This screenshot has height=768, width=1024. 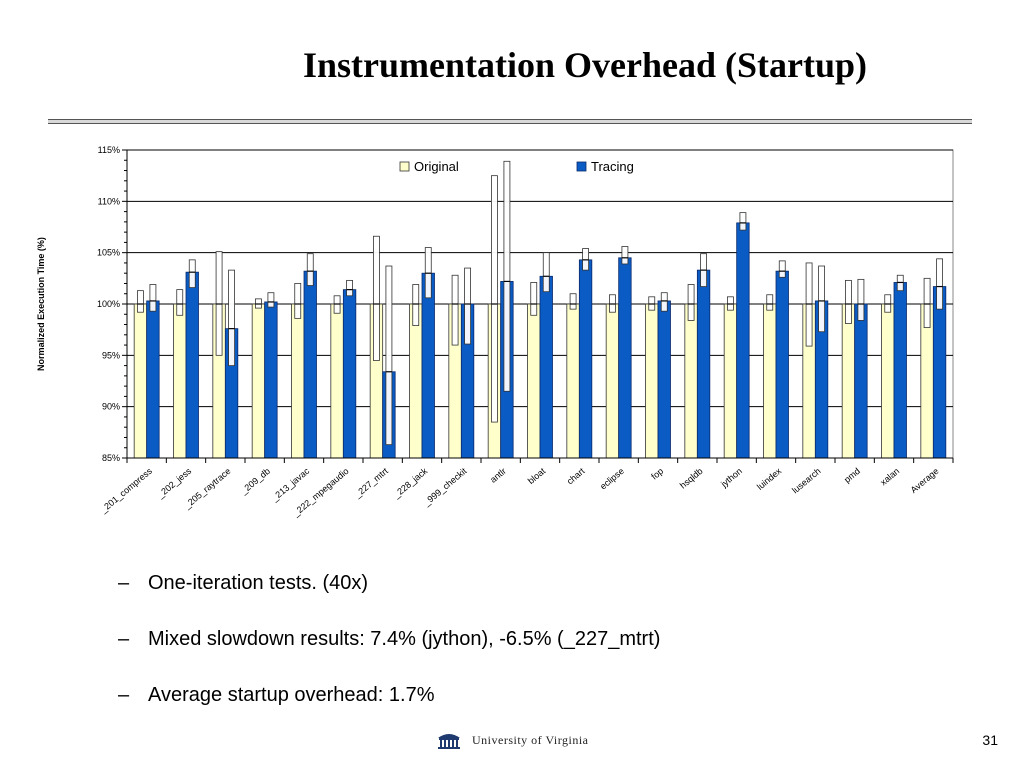 What do you see at coordinates (769, 479) in the screenshot?
I see `x-tick-label: luindex` at bounding box center [769, 479].